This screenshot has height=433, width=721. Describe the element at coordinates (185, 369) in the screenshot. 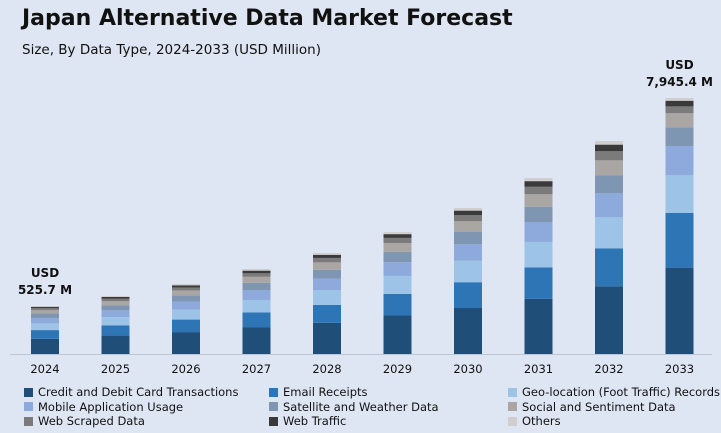

I see `x-tick-label: 2026` at that location.